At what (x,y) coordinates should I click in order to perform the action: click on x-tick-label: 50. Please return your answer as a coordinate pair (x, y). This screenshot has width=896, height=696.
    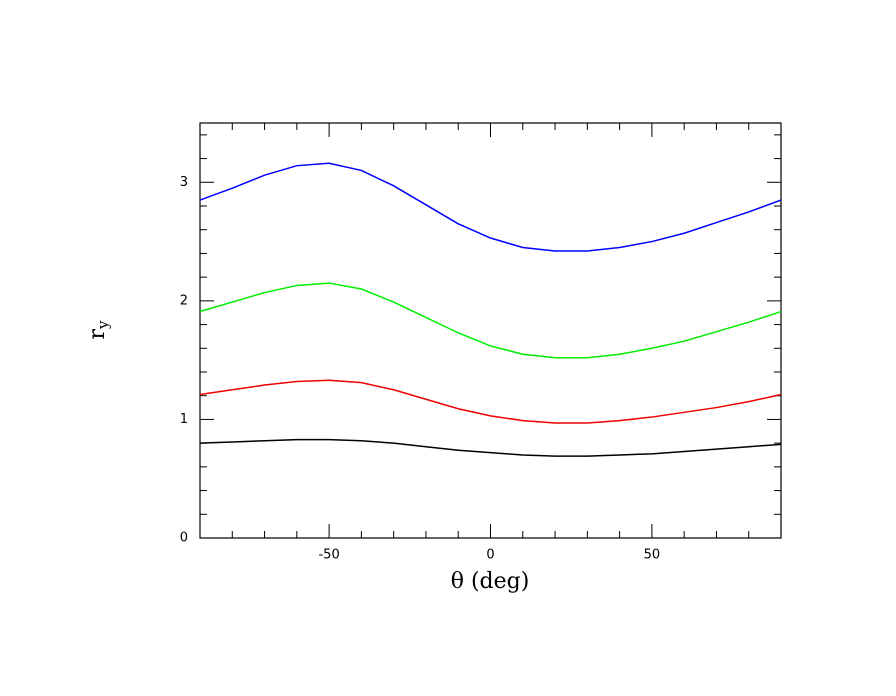
    Looking at the image, I should click on (652, 555).